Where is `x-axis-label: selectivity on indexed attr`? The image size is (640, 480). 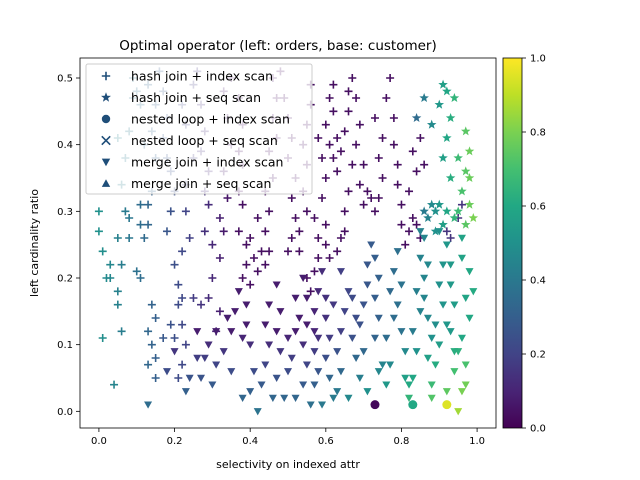
x-axis-label: selectivity on indexed attr is located at coordinates (288, 464).